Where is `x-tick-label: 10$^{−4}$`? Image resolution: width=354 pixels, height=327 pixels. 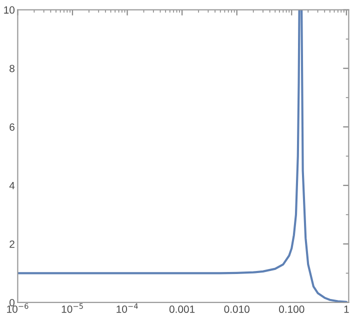
x-tick-label: 10$^{−4}$ is located at coordinates (127, 308).